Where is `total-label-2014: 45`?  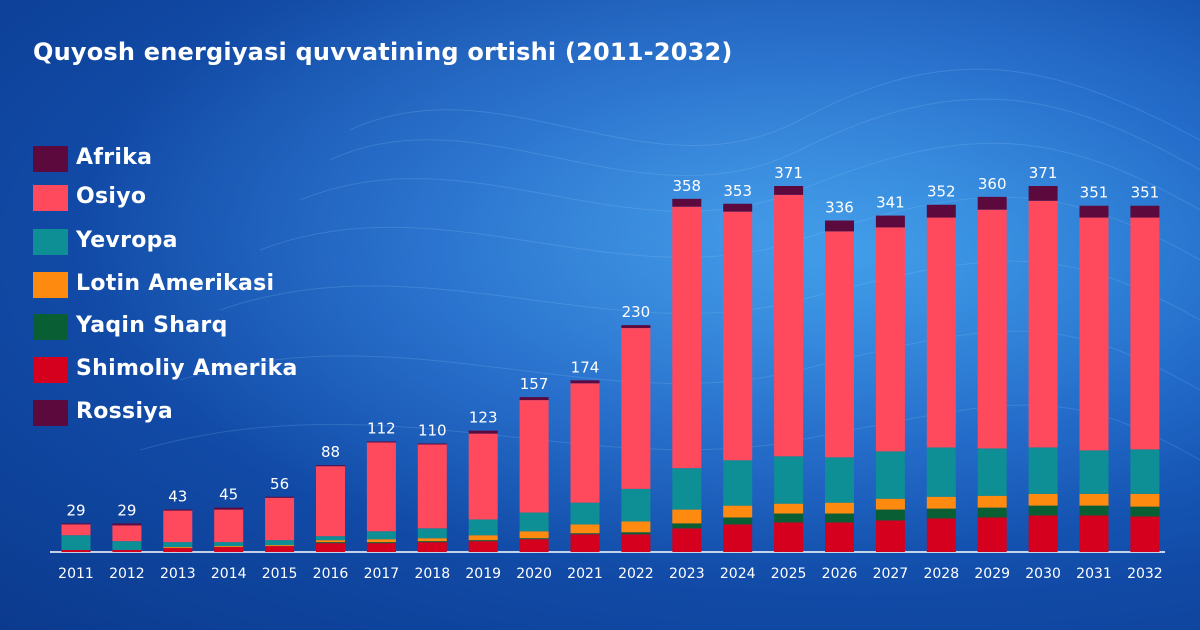 total-label-2014: 45 is located at coordinates (228, 495).